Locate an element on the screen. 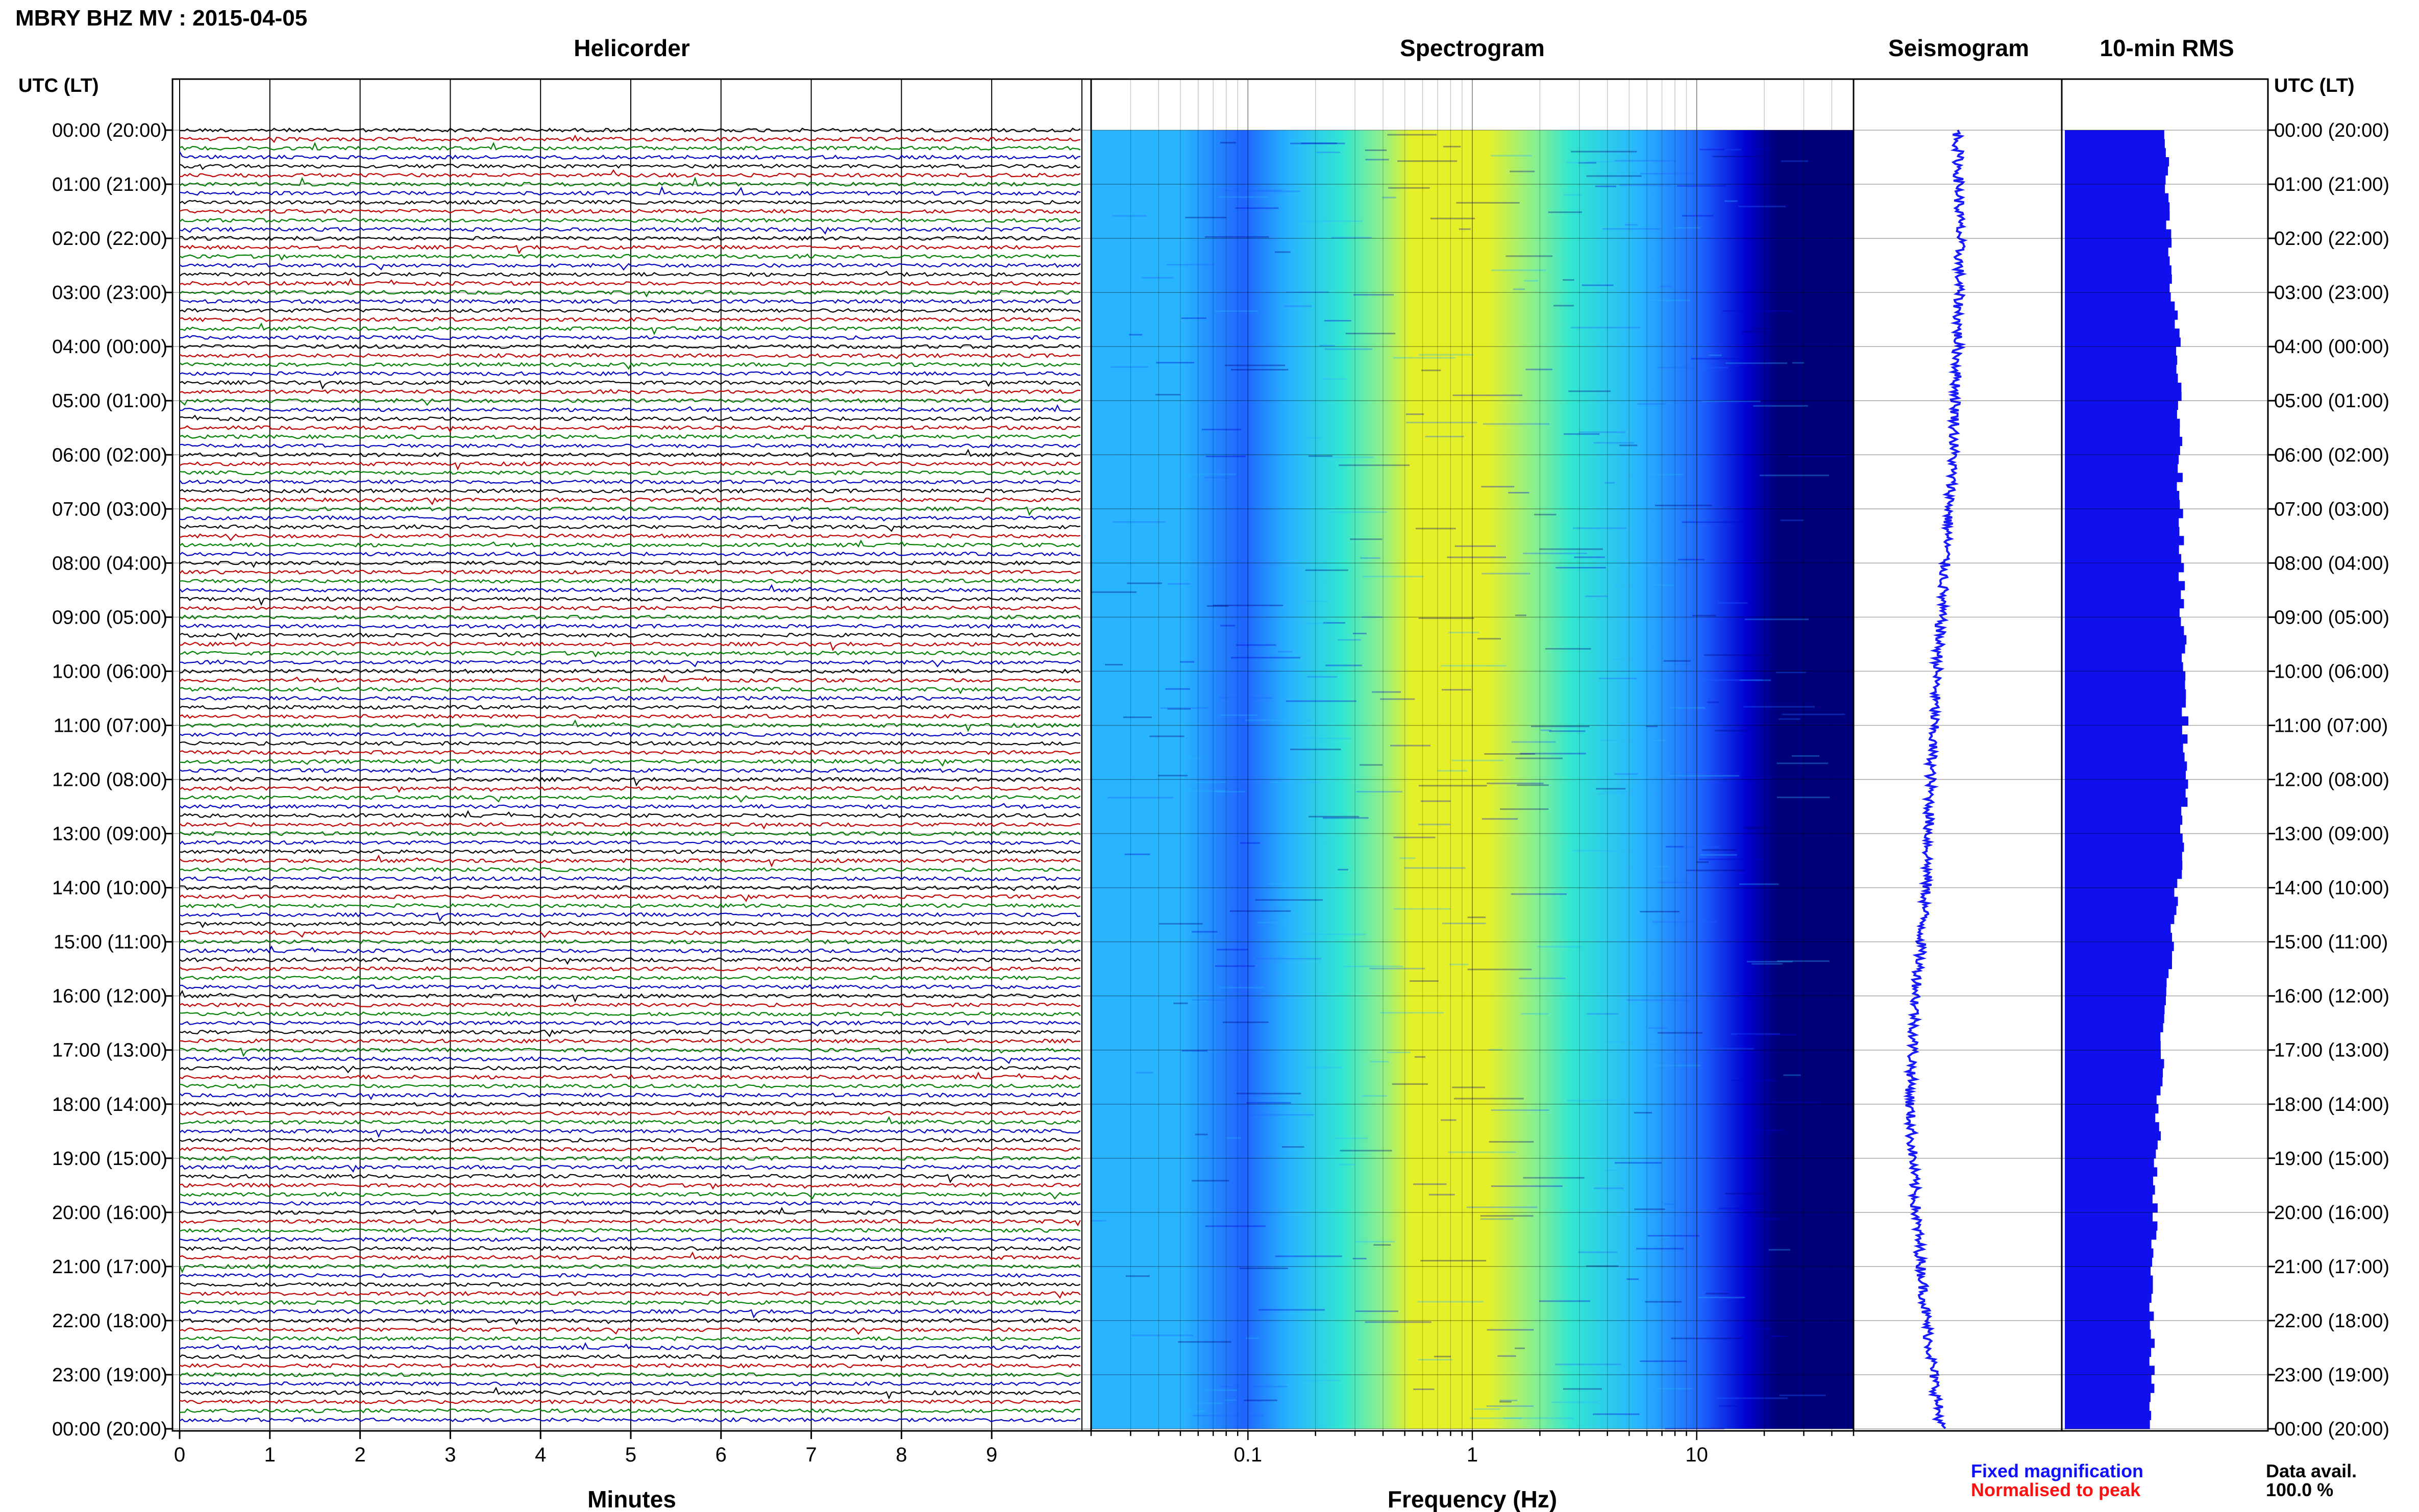  time-tick-label-left: 10:00 (06:00) is located at coordinates (109, 671).